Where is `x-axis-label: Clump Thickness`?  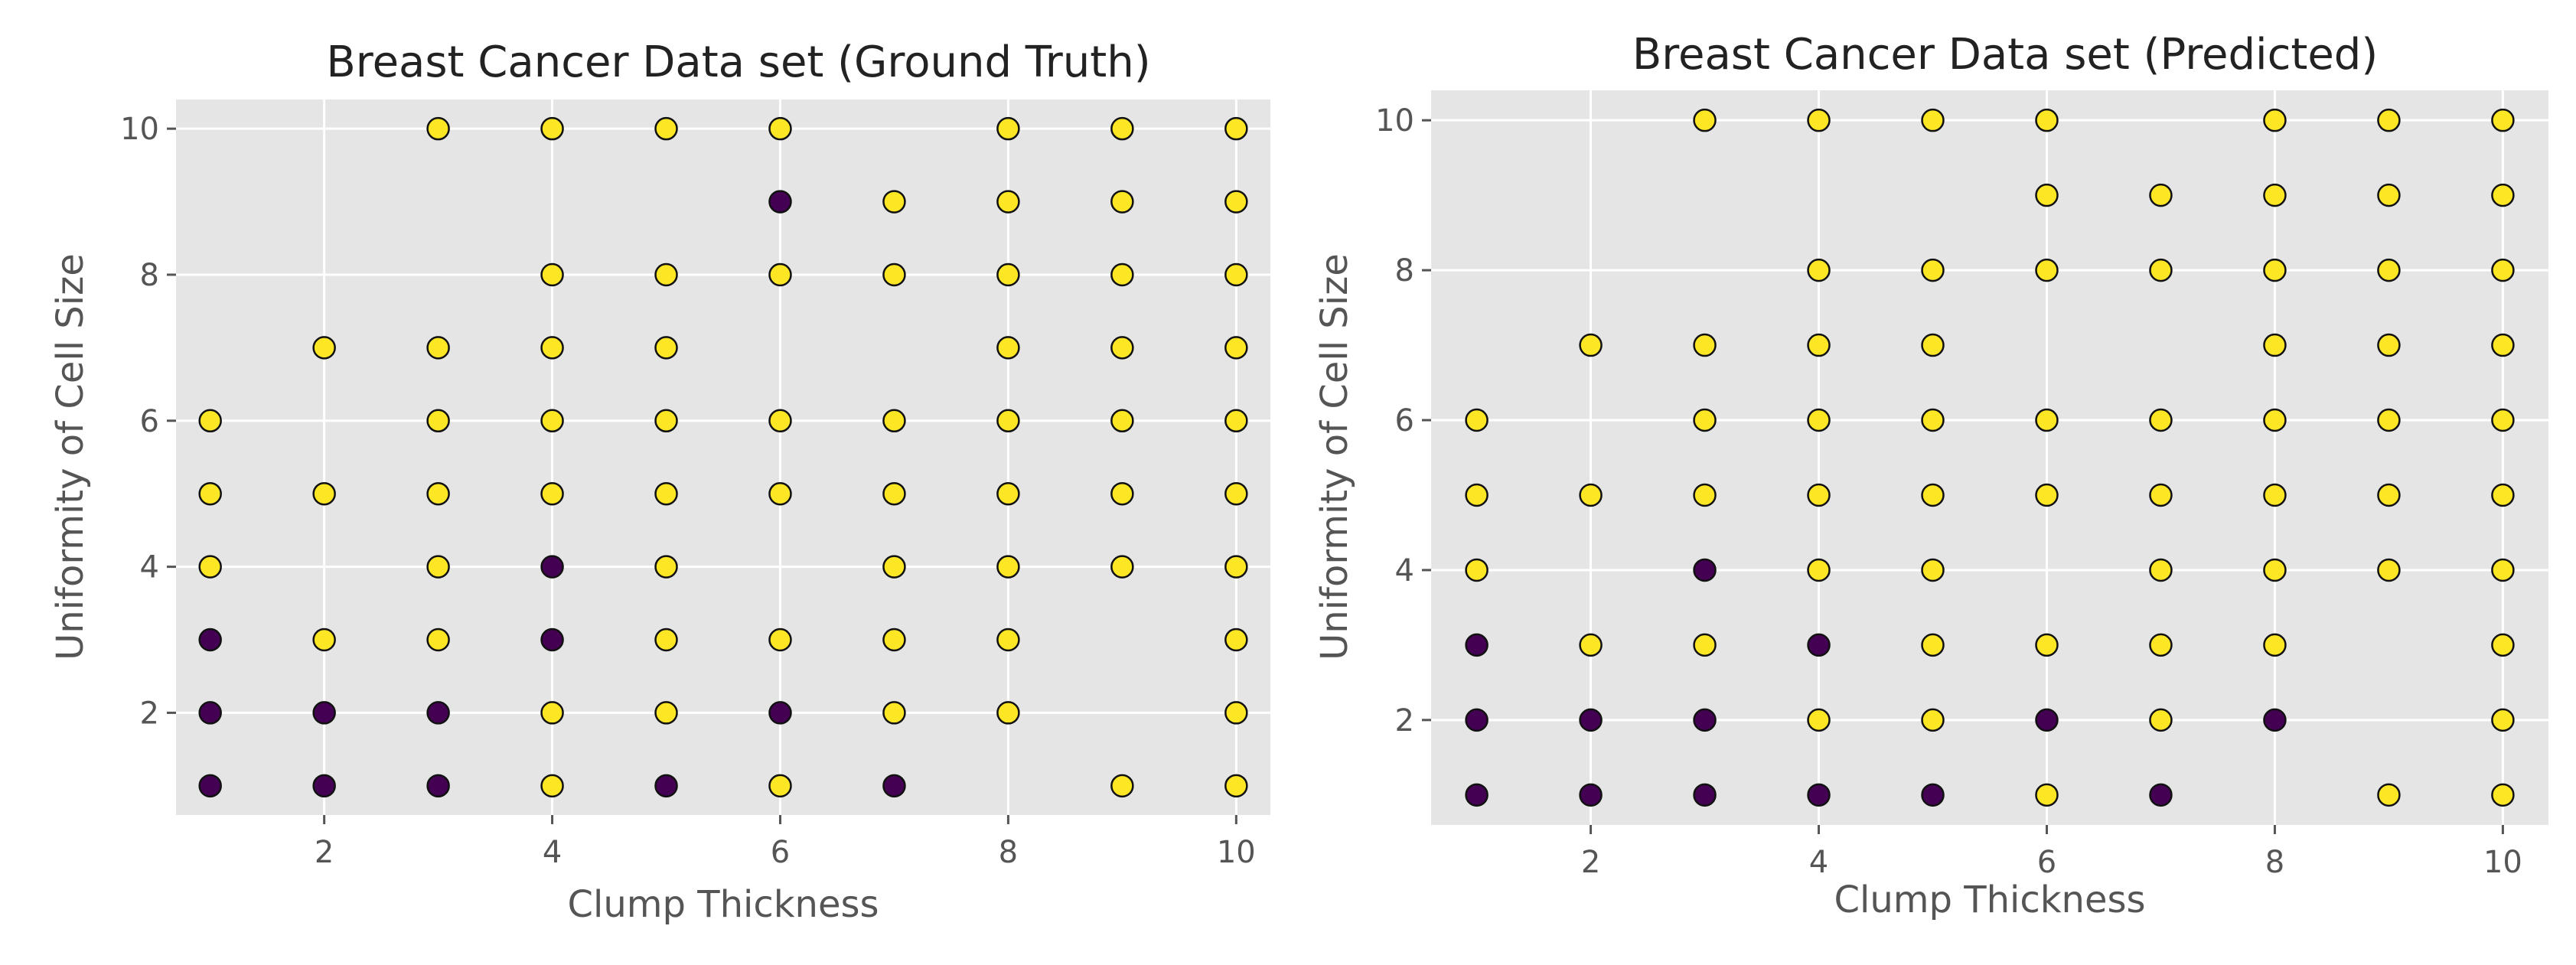 x-axis-label: Clump Thickness is located at coordinates (723, 904).